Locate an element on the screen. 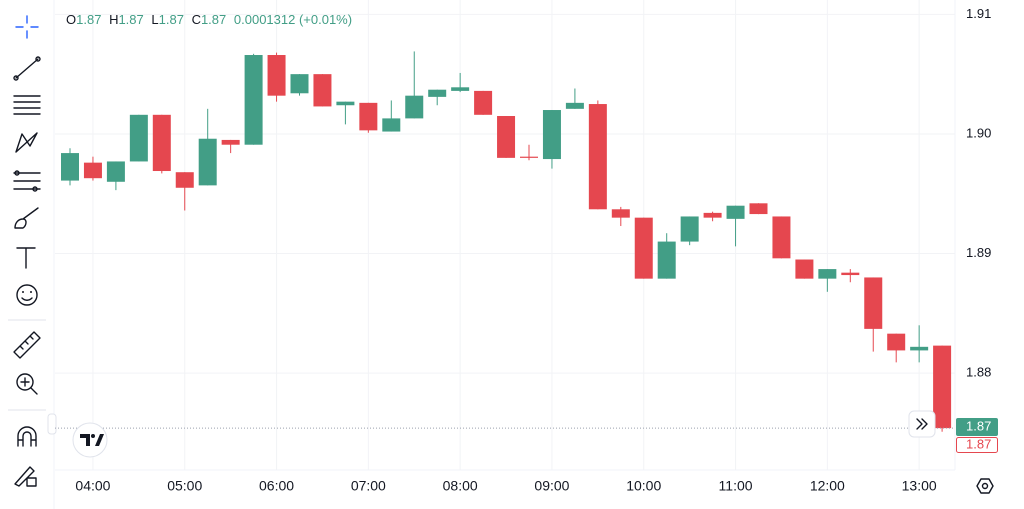  emoji-tool is located at coordinates (27, 295).